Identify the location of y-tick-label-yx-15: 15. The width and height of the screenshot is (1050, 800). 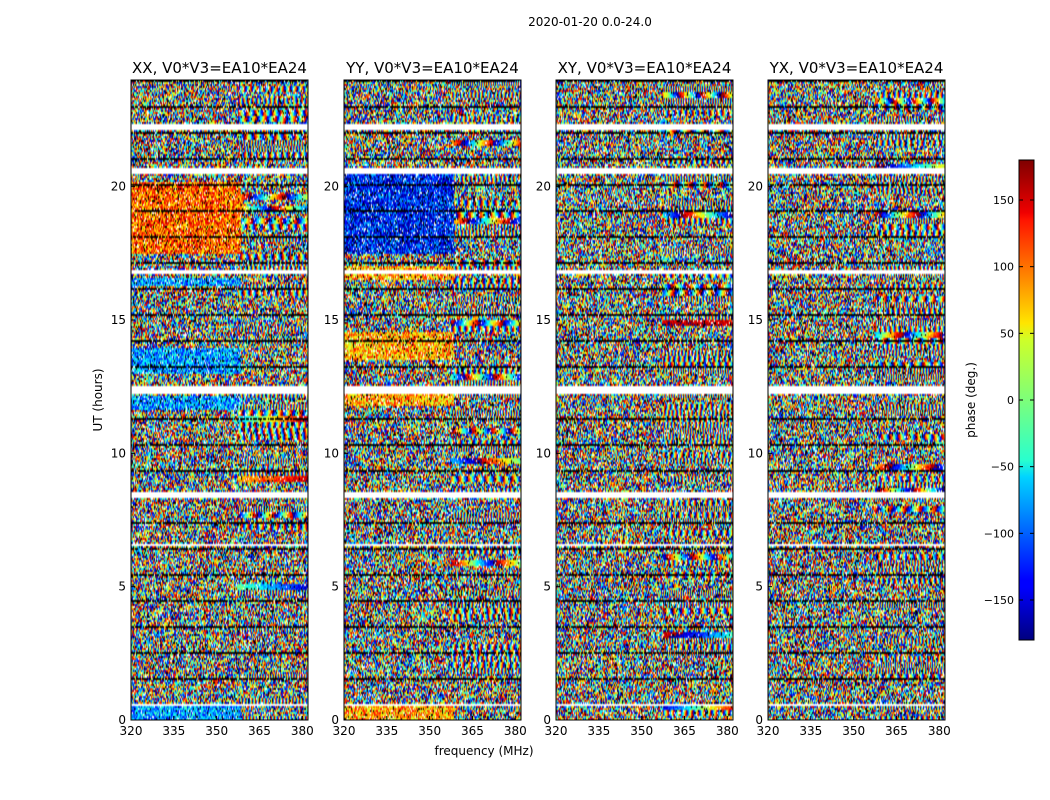
(755, 320).